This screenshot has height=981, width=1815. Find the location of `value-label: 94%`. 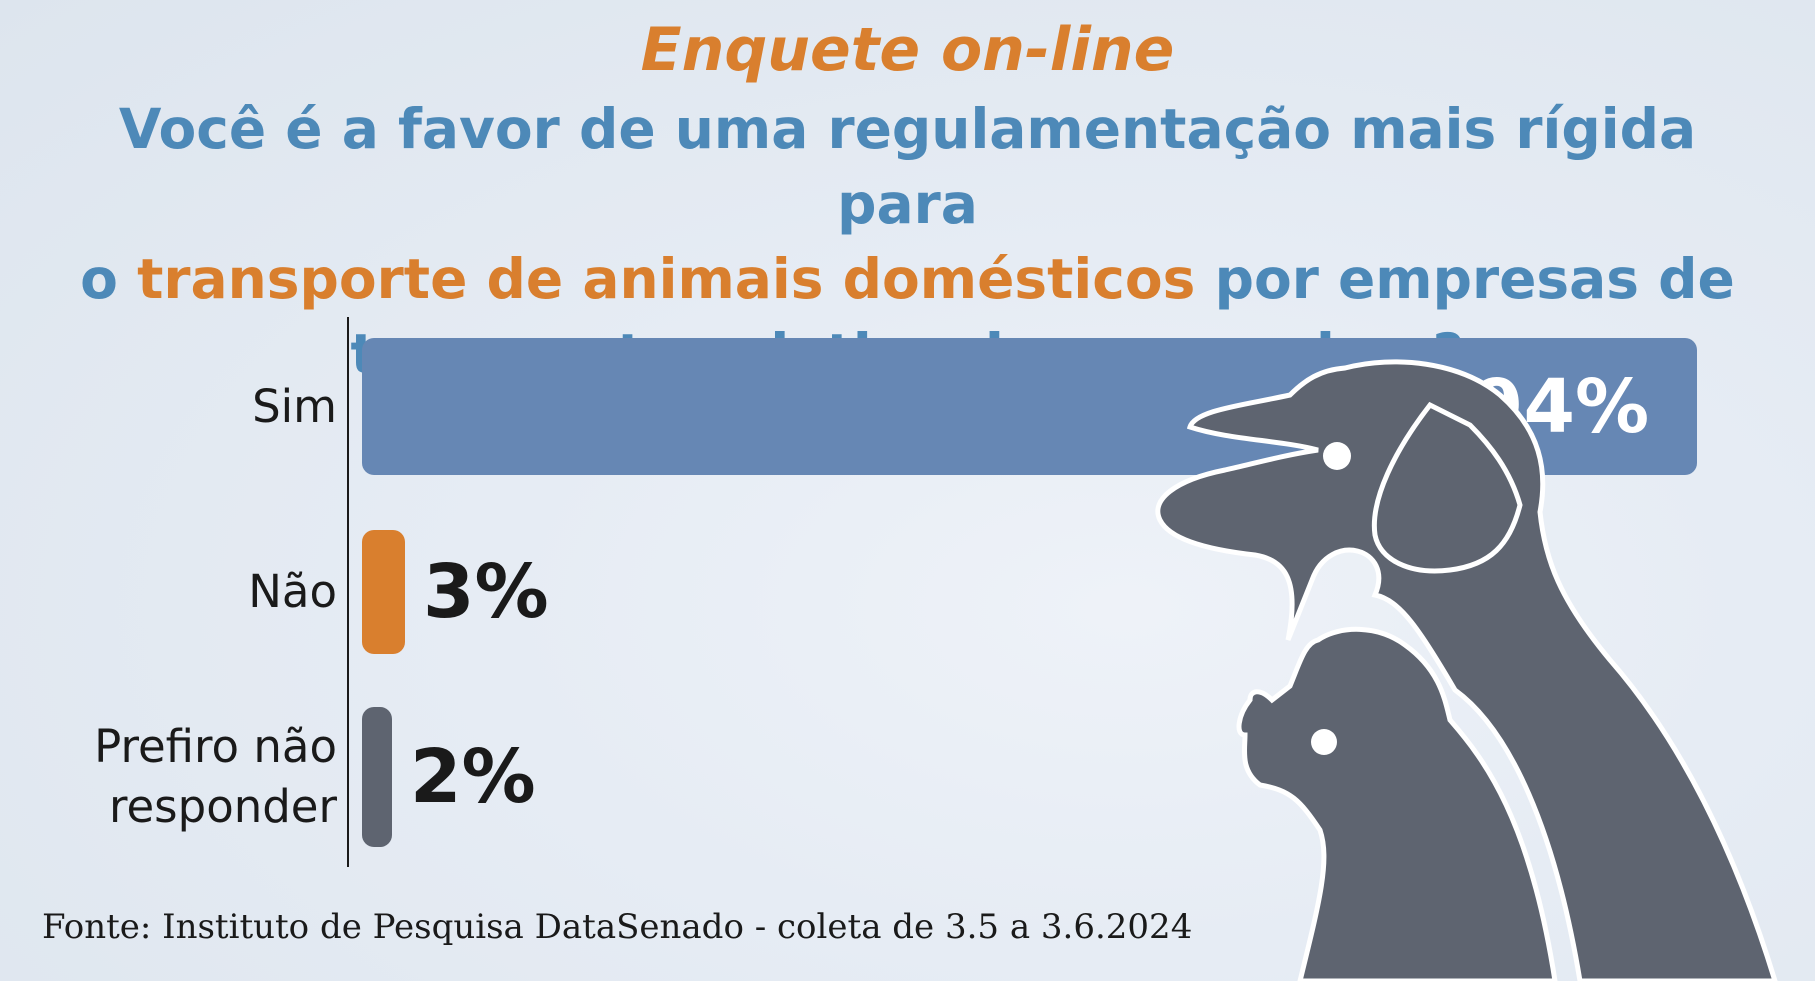

value-label: 94% is located at coordinates (1561, 406).